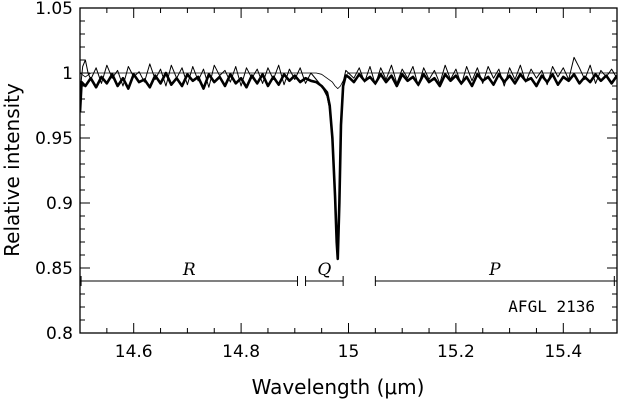  Describe the element at coordinates (494, 270) in the screenshot. I see `branch-label: P` at that location.